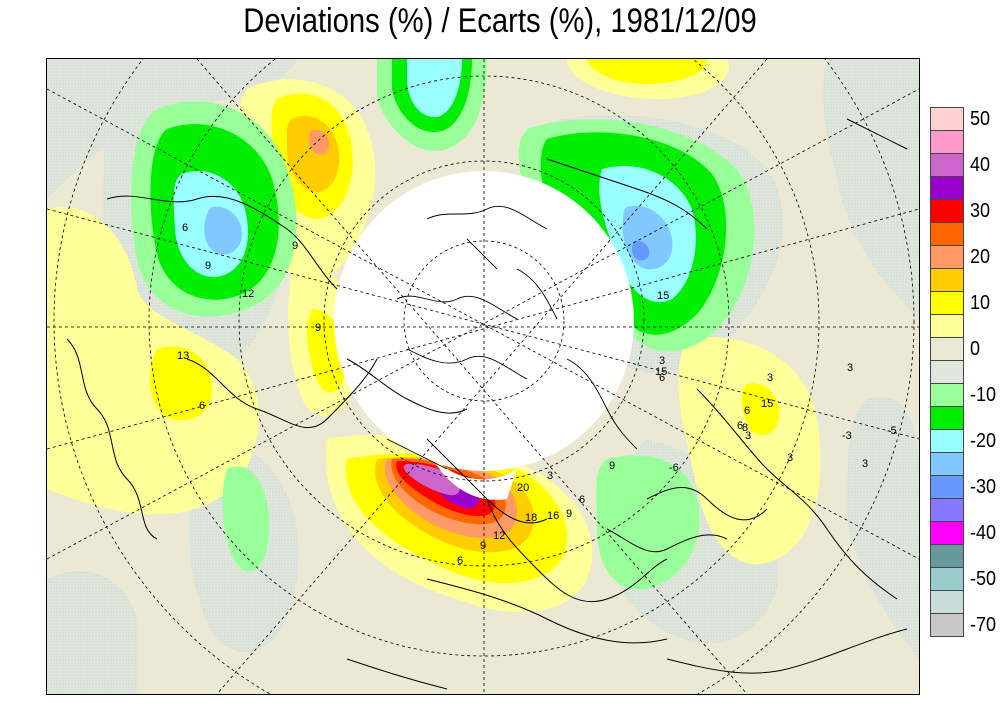  I want to click on polar-no-data-region, so click(484, 321).